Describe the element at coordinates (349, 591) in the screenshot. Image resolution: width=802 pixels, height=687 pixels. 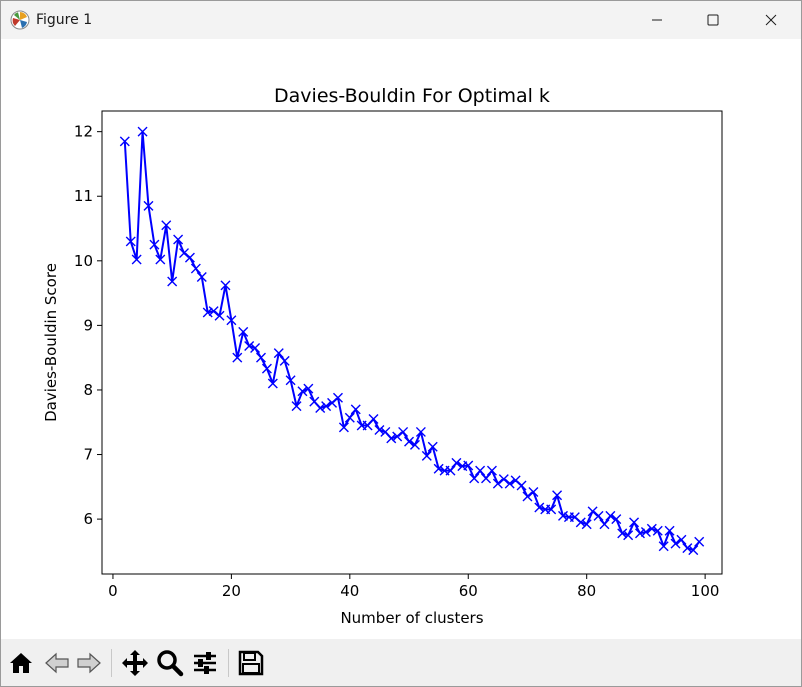
I see `x-tick-label: 40` at that location.